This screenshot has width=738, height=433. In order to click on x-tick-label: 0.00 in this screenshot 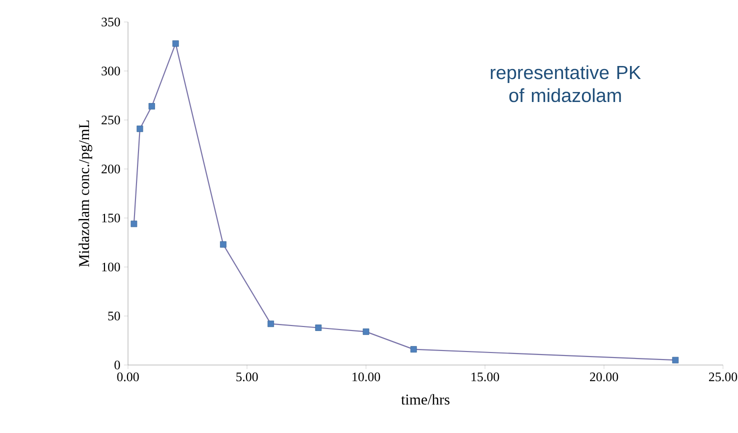, I will do `click(128, 377)`.